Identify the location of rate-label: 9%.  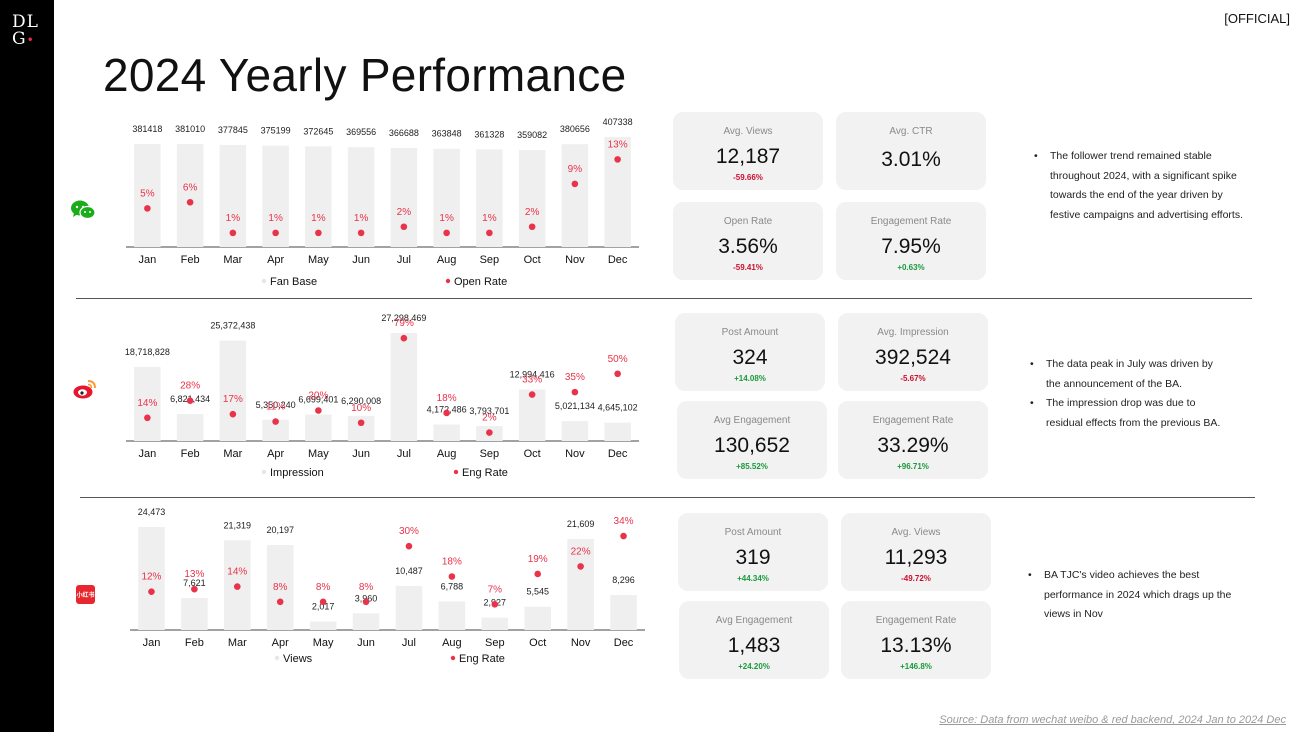
(575, 169).